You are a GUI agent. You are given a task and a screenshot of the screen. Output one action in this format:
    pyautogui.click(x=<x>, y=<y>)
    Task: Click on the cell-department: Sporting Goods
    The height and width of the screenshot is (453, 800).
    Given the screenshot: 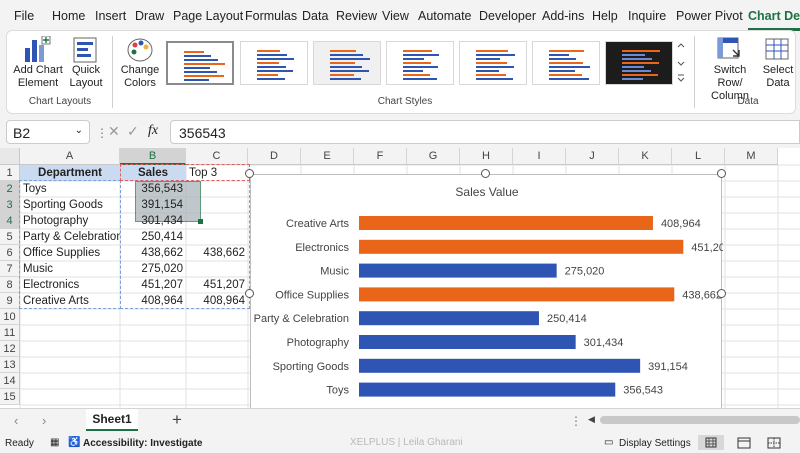 What is the action you would take?
    pyautogui.click(x=63, y=205)
    